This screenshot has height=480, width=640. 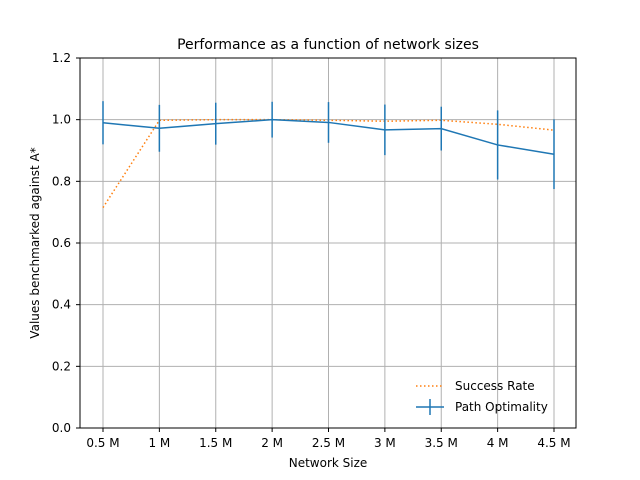 I want to click on x-tick-label: 3 M, so click(x=385, y=443).